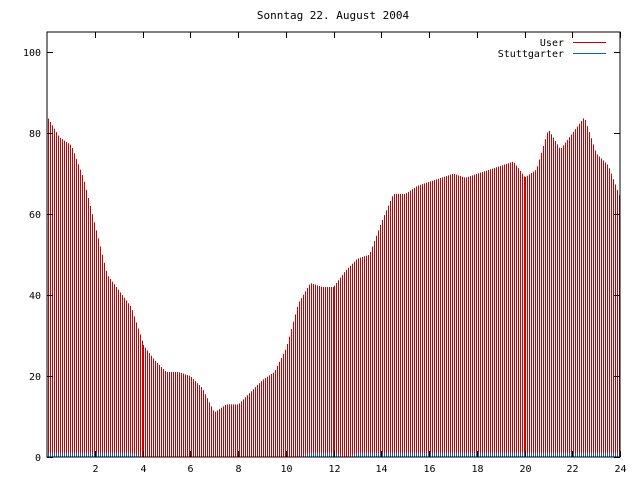  What do you see at coordinates (429, 469) in the screenshot?
I see `x-tick-label-16: 16` at bounding box center [429, 469].